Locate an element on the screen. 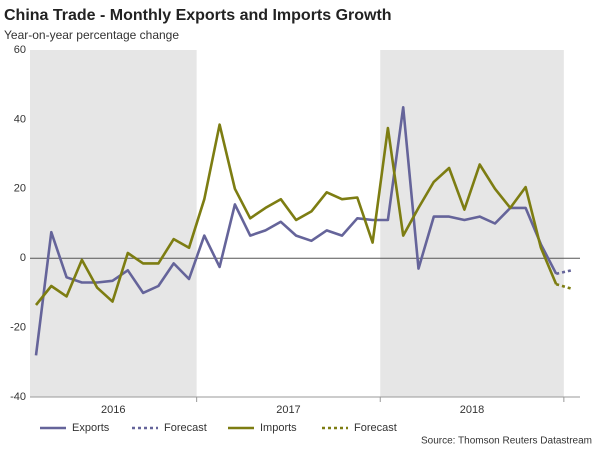 The width and height of the screenshot is (600, 450). y-tick-label: 40 is located at coordinates (20, 119).